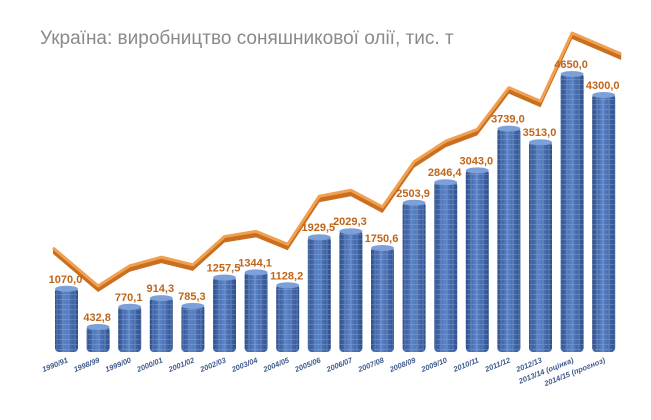 This screenshot has width=651, height=420. Describe the element at coordinates (86, 364) in the screenshot. I see `x-tick-label: 1998/99` at that location.